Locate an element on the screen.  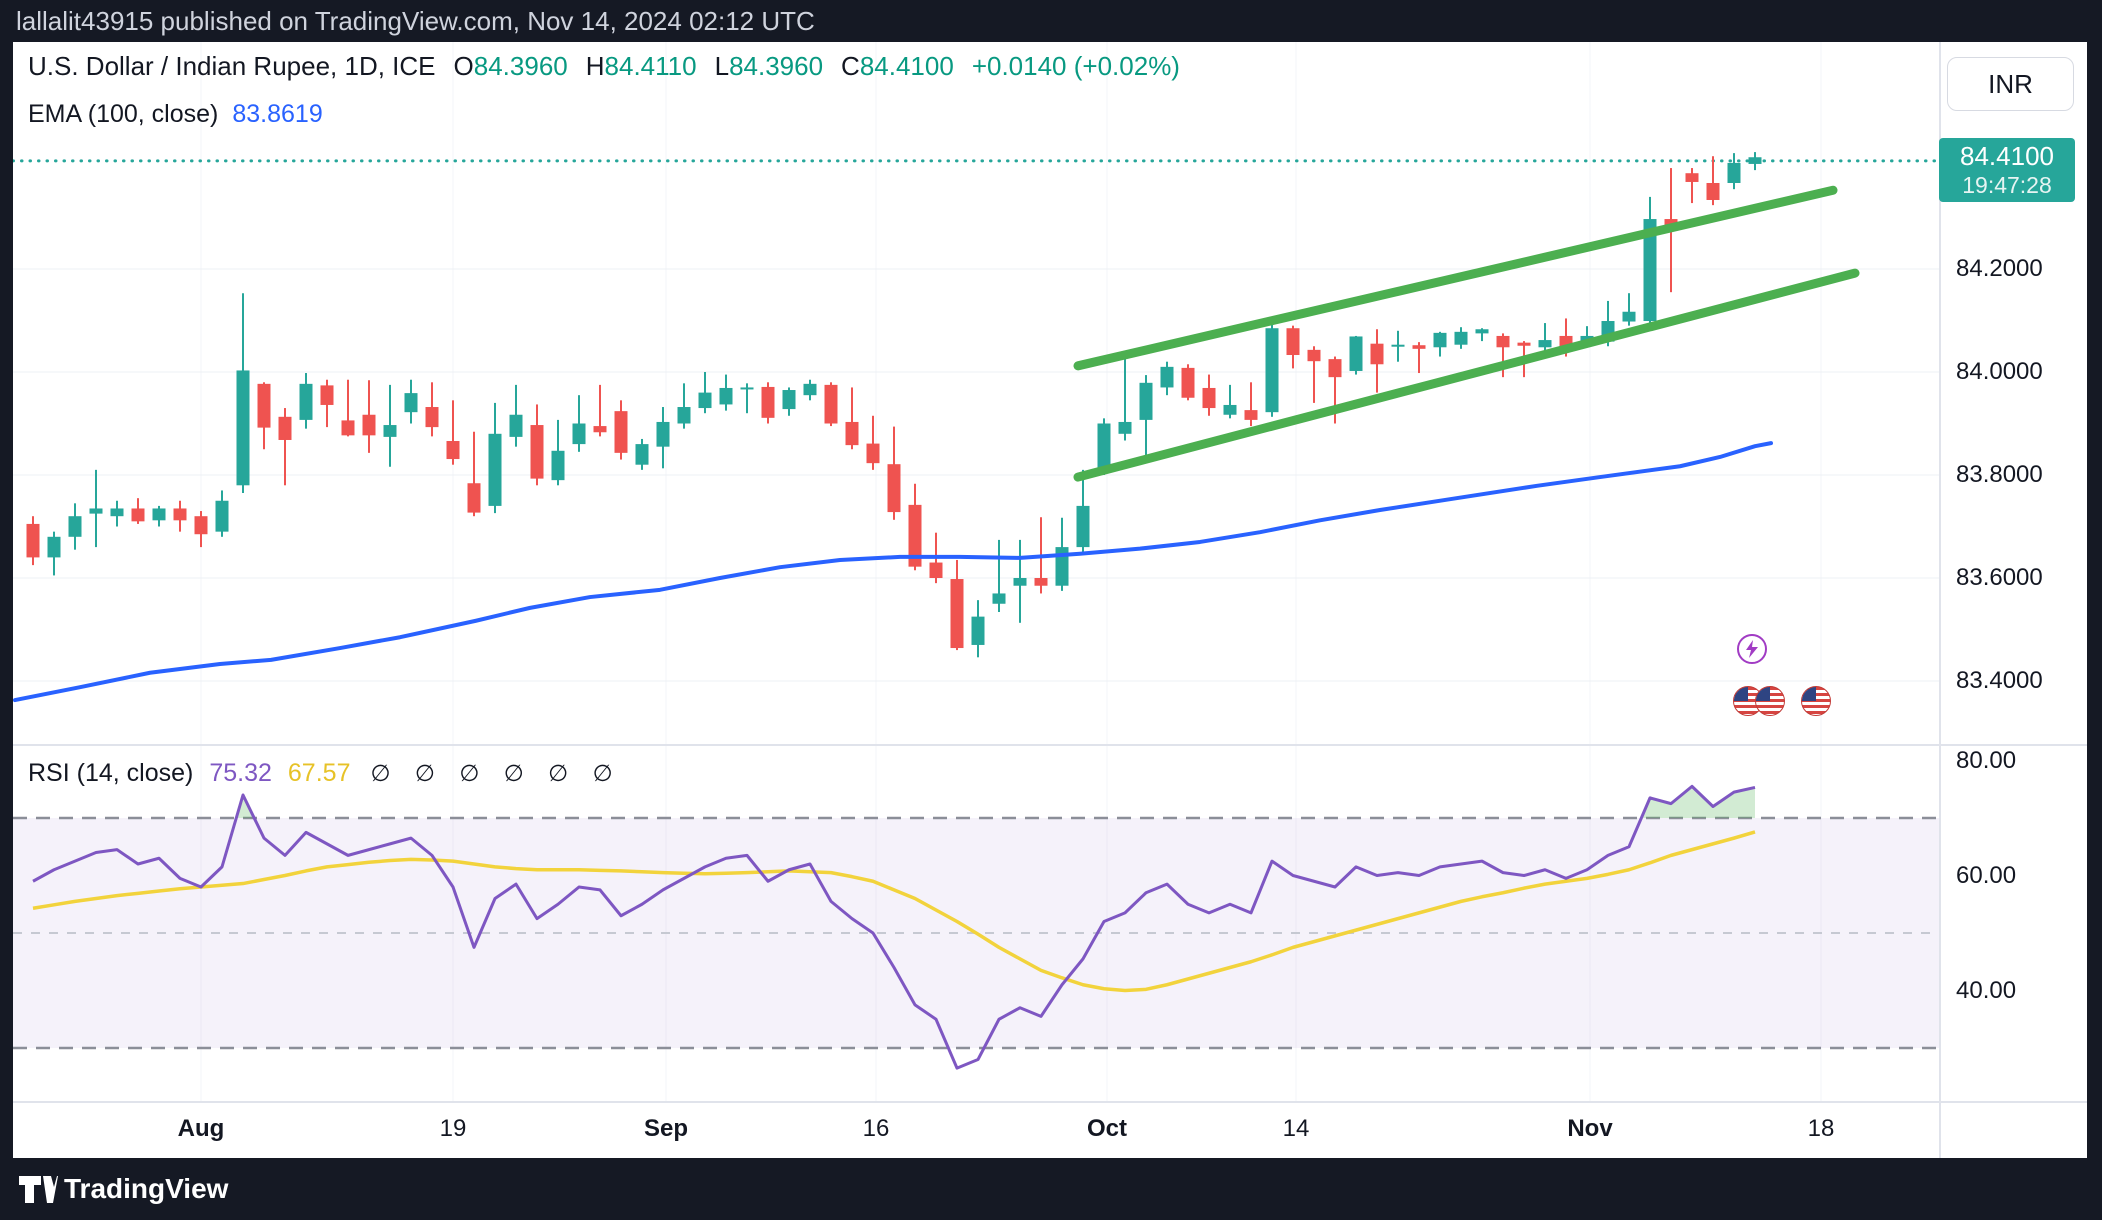
rsi-axis-label: 60.00 is located at coordinates (1986, 875).